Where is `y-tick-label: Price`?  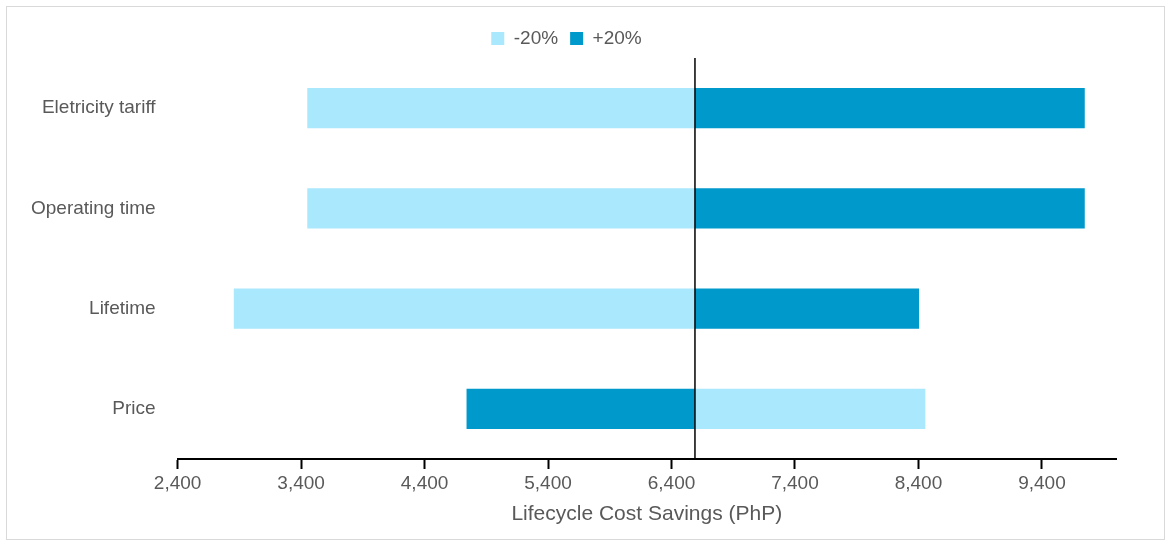 y-tick-label: Price is located at coordinates (134, 408).